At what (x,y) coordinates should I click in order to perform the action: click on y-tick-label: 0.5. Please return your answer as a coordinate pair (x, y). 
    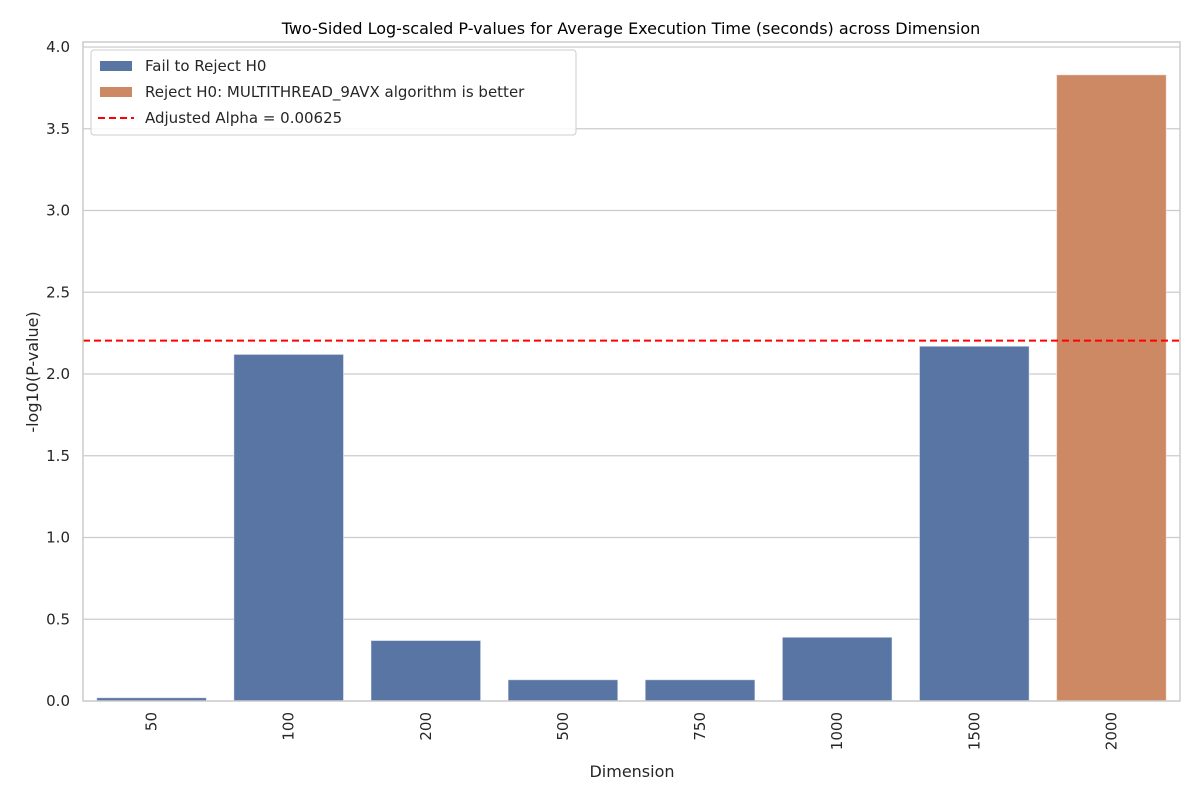
    Looking at the image, I should click on (58, 619).